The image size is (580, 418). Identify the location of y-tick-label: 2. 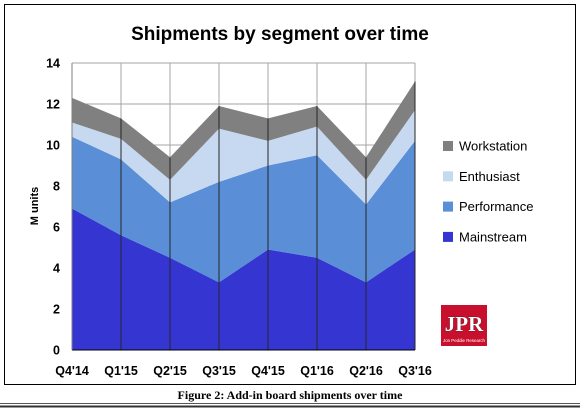
(56, 310).